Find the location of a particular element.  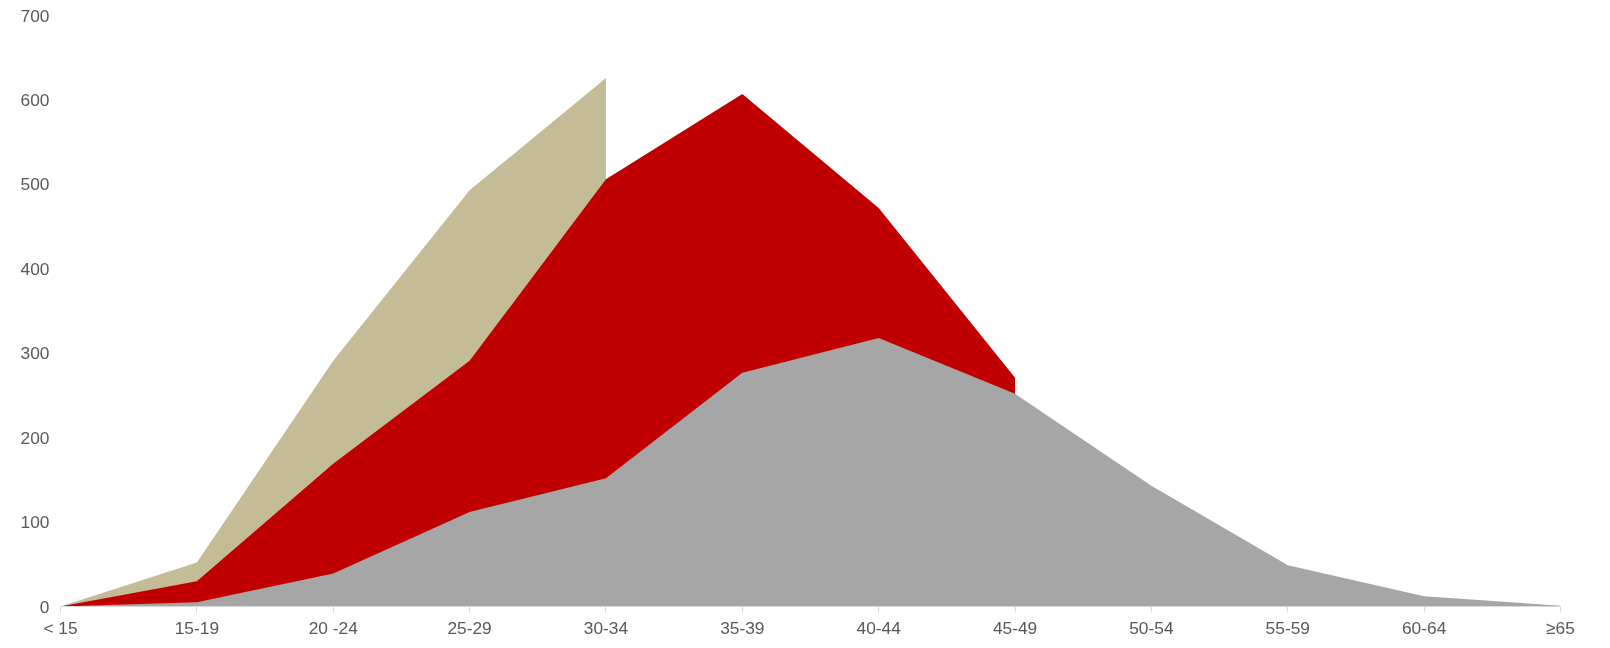

x-tick-label: 20 -24 is located at coordinates (333, 627).